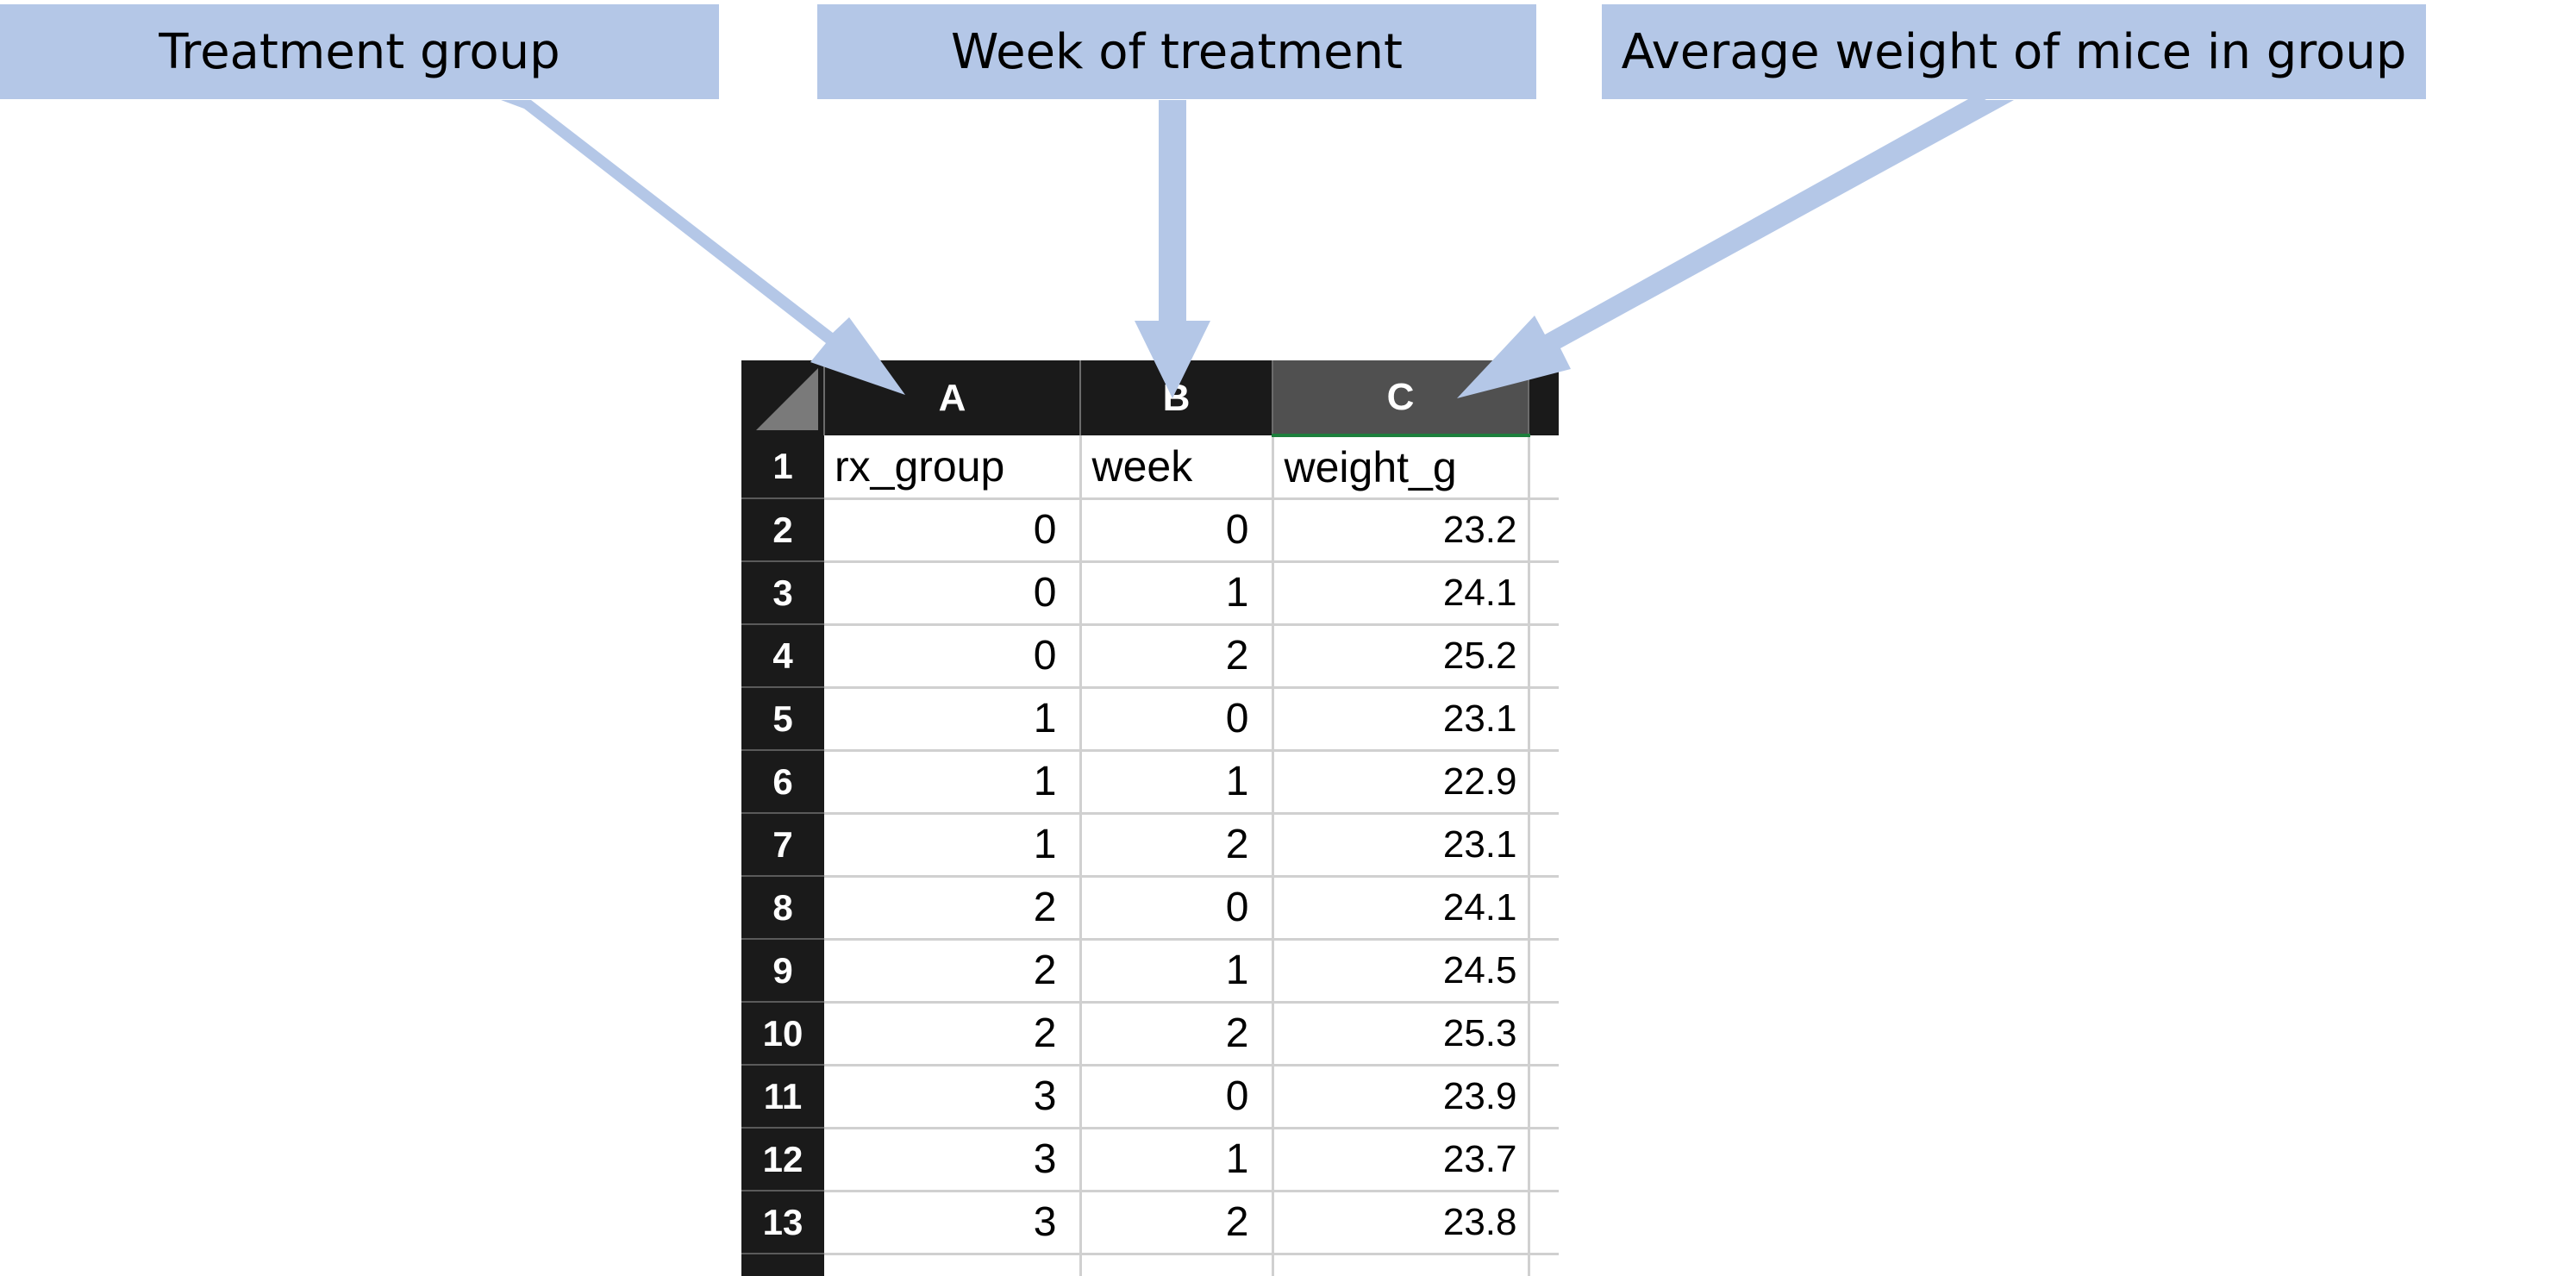  Describe the element at coordinates (952, 397) in the screenshot. I see `column-header-a: A` at that location.